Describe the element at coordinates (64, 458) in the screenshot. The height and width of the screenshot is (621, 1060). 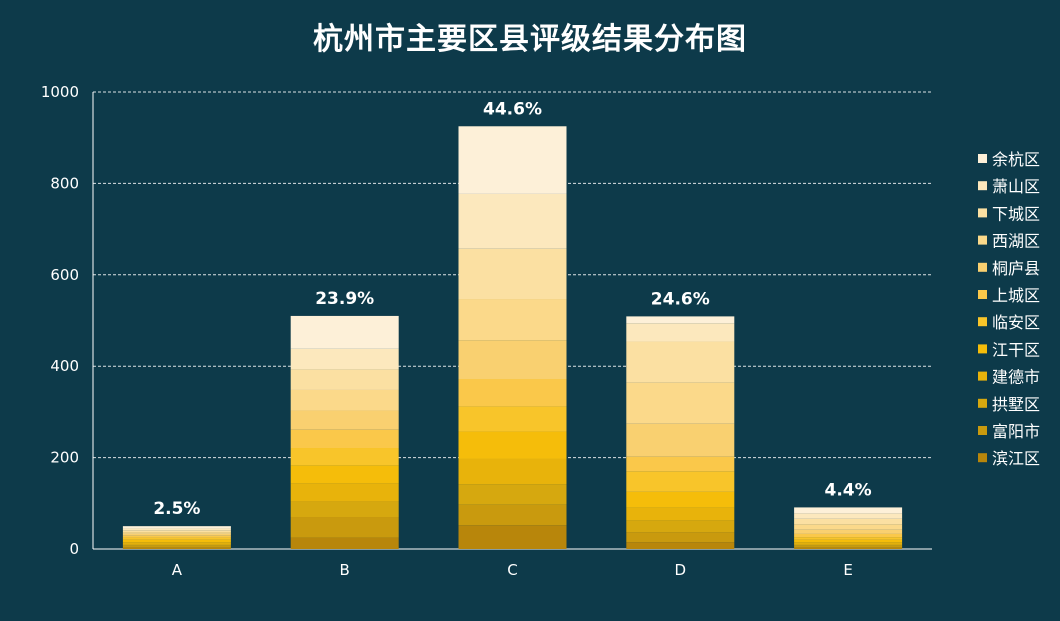
I see `y-tick-label: 200` at that location.